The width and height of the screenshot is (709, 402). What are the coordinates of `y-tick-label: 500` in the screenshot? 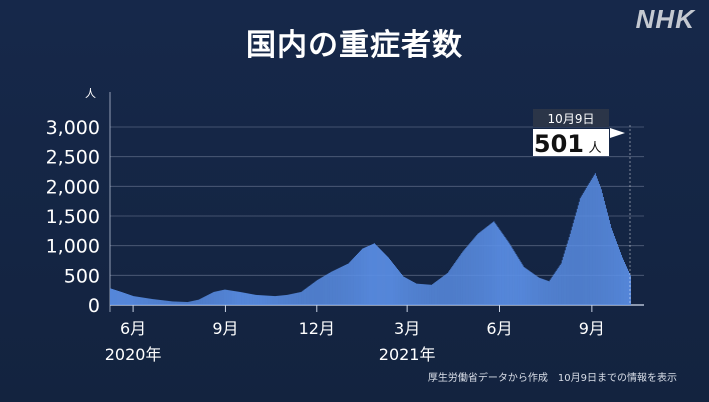 It's located at (82, 276).